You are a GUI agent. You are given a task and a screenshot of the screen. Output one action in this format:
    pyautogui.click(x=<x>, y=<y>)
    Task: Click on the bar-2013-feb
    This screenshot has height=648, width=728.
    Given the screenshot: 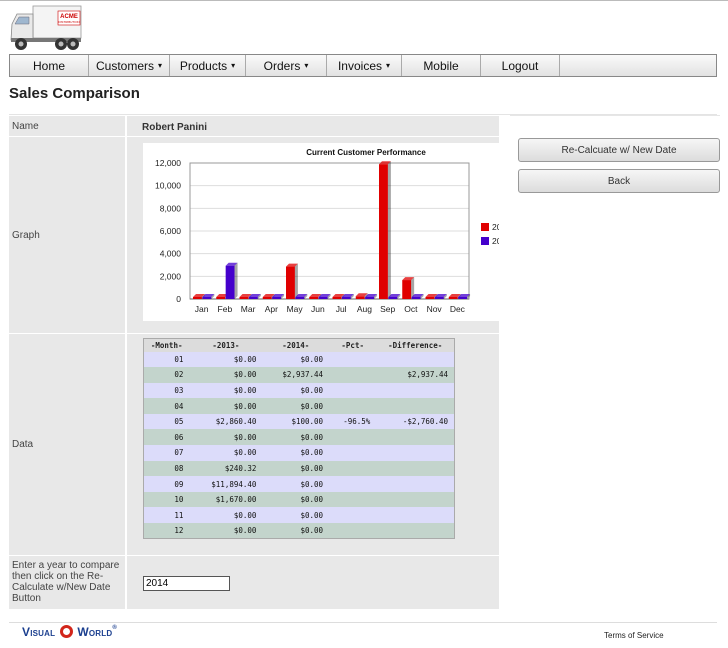 What is the action you would take?
    pyautogui.click(x=221, y=298)
    